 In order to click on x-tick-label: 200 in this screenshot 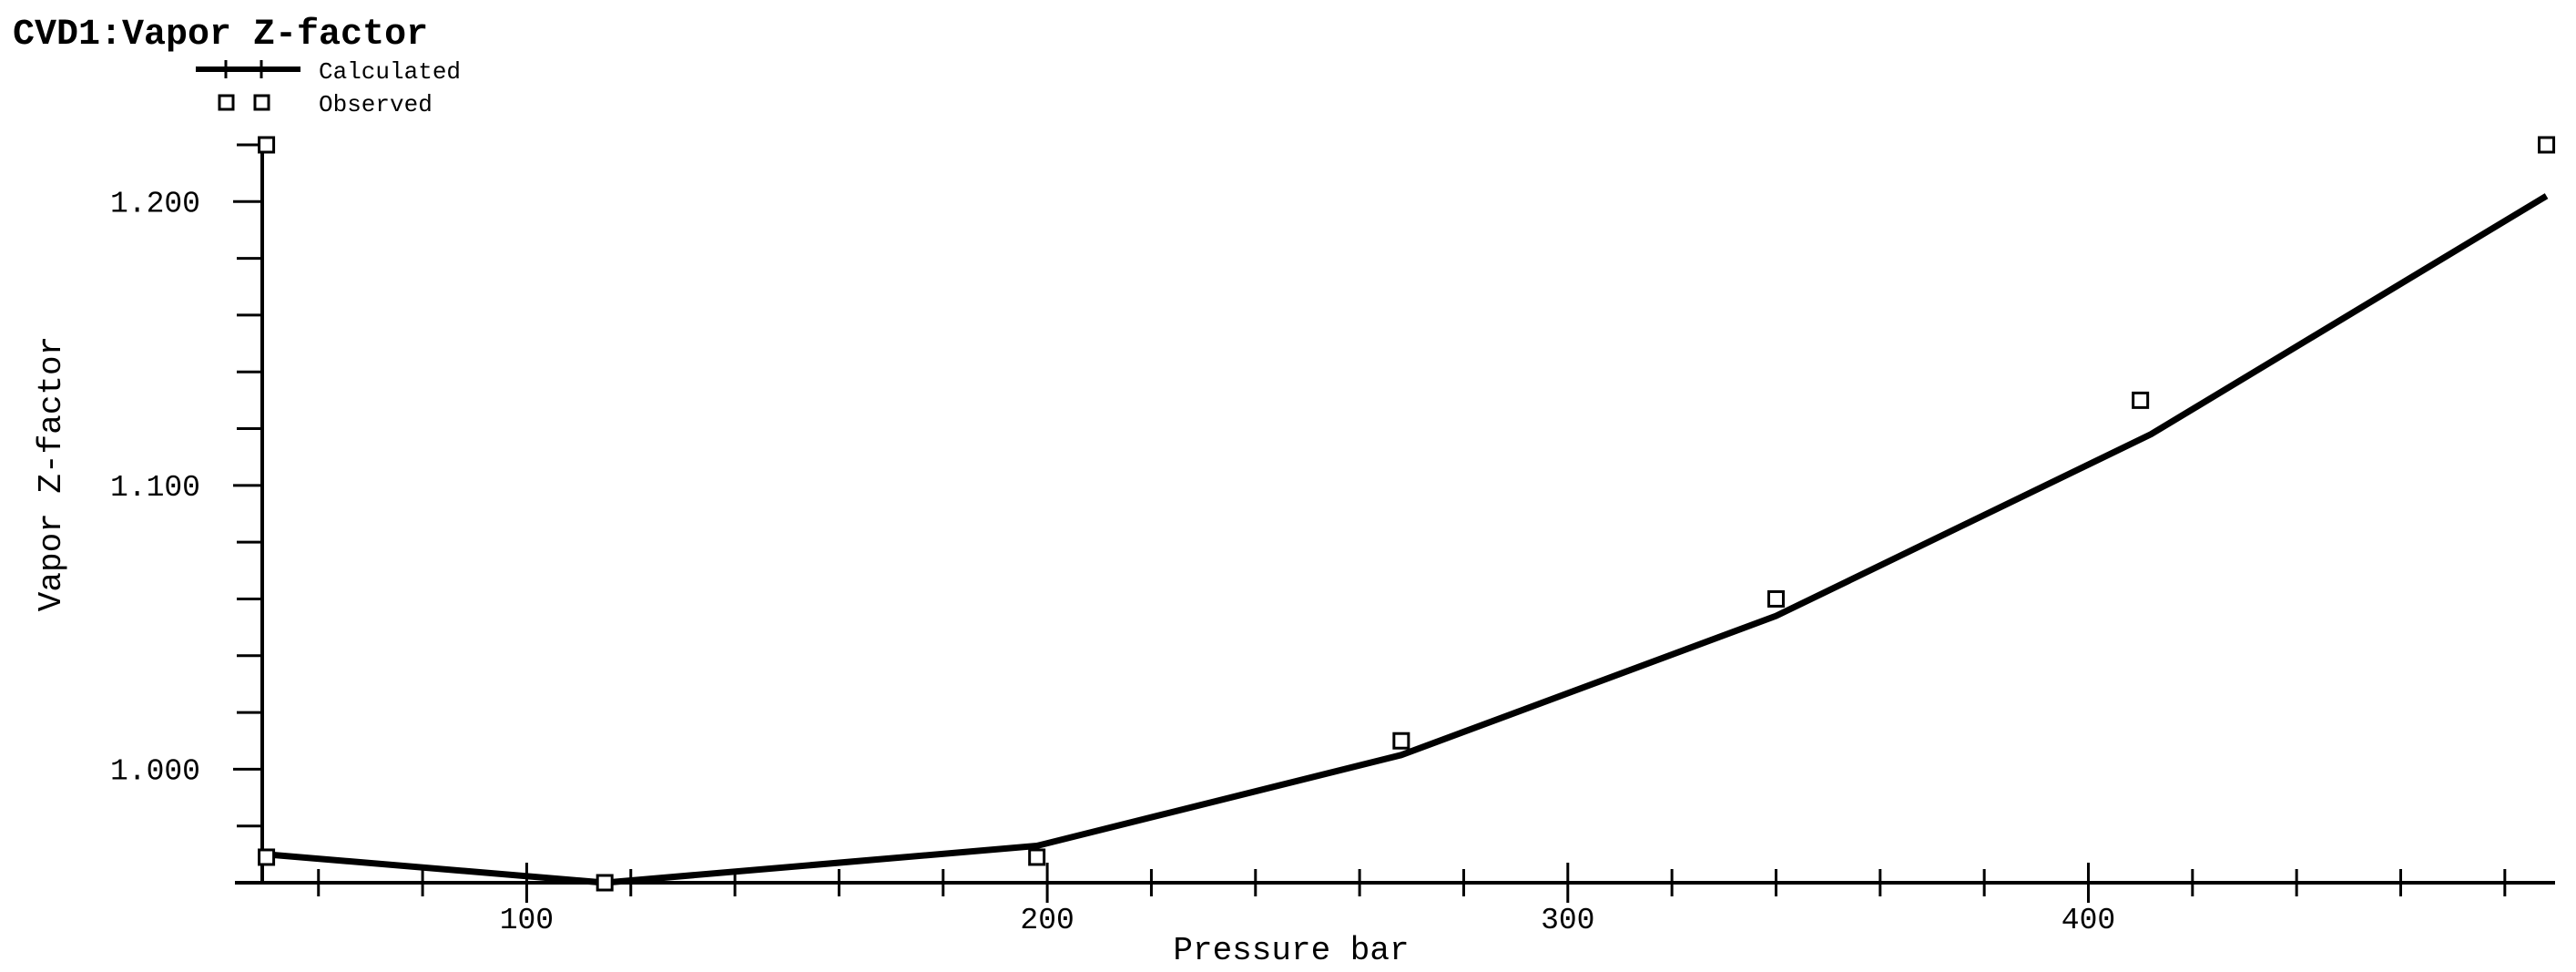, I will do `click(1047, 920)`.